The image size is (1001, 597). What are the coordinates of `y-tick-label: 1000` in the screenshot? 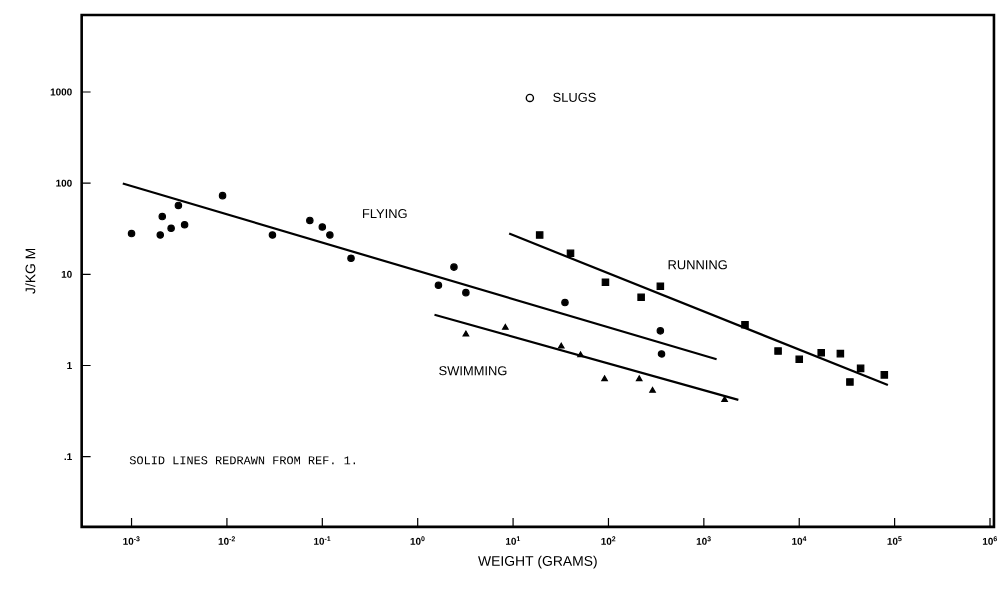 It's located at (61, 92).